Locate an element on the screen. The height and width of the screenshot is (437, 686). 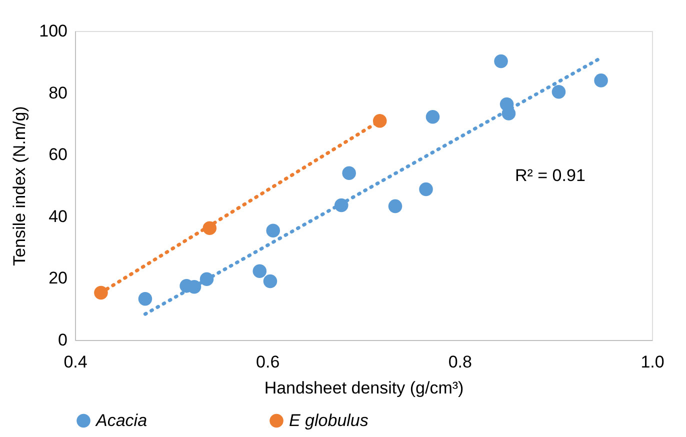
x-tick-label: 0.4 is located at coordinates (76, 362).